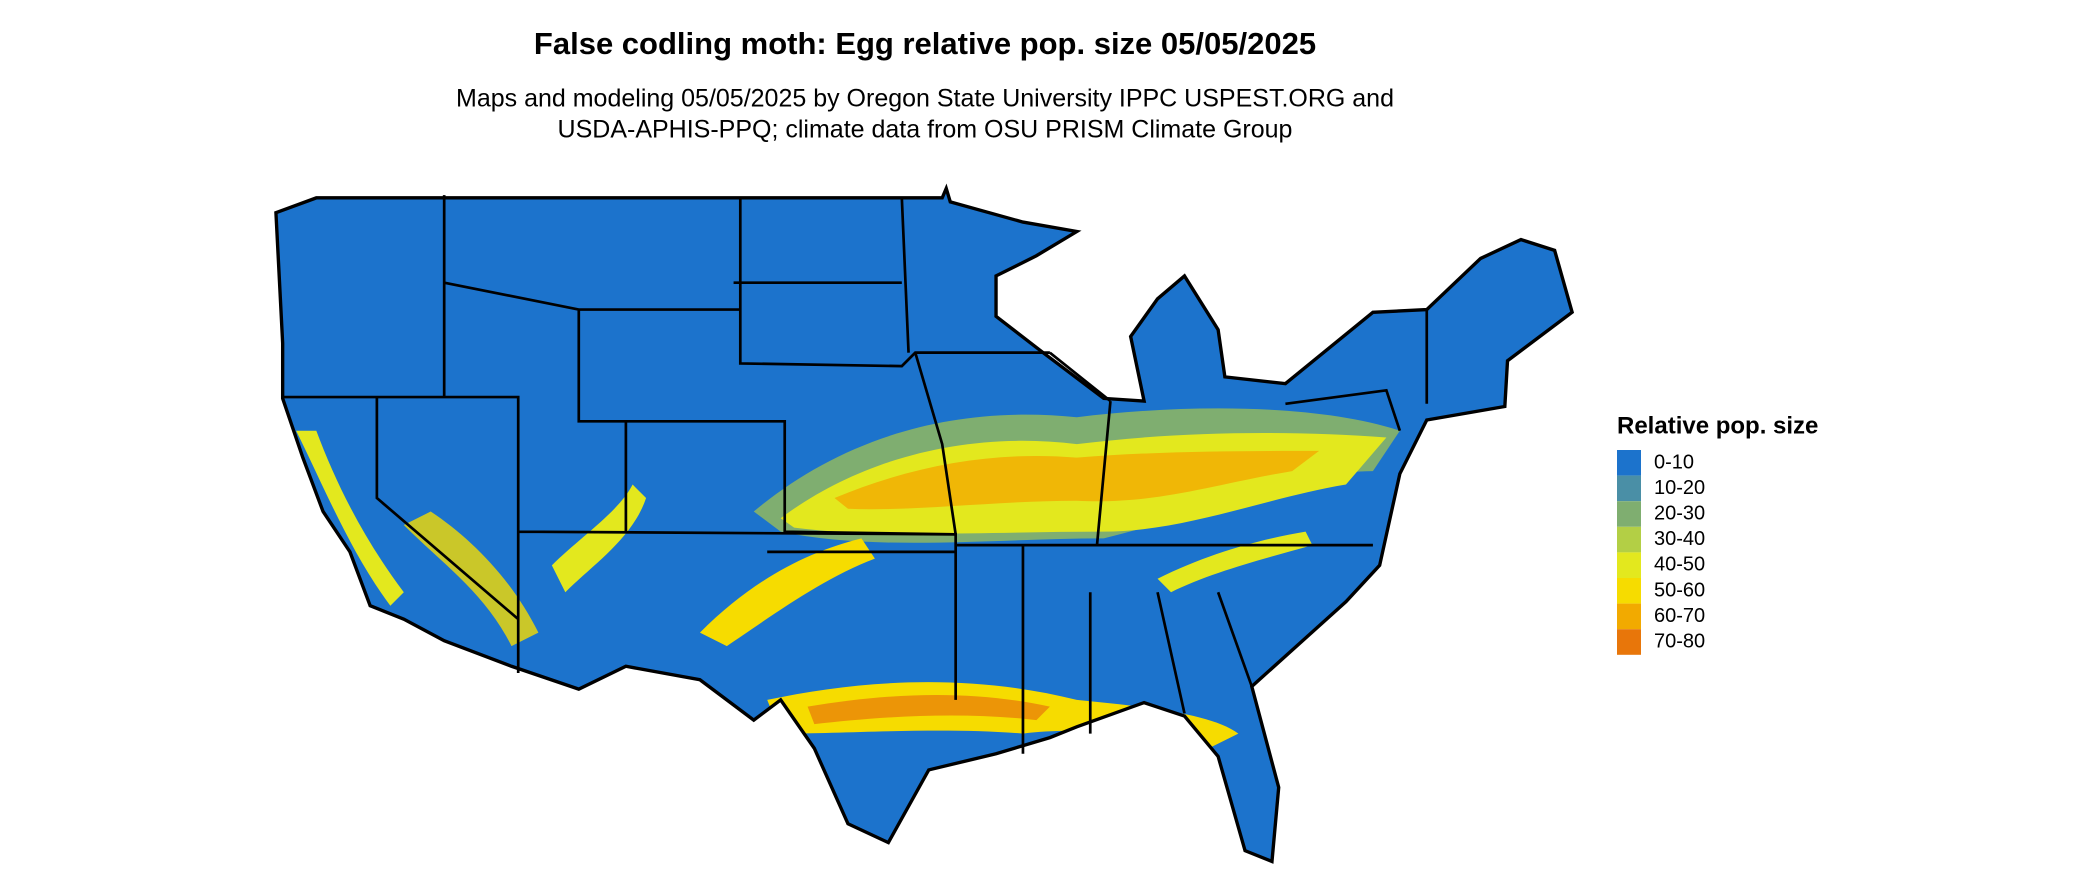 The width and height of the screenshot is (2100, 892). What do you see at coordinates (1679, 641) in the screenshot?
I see `legend-label: 70-80` at bounding box center [1679, 641].